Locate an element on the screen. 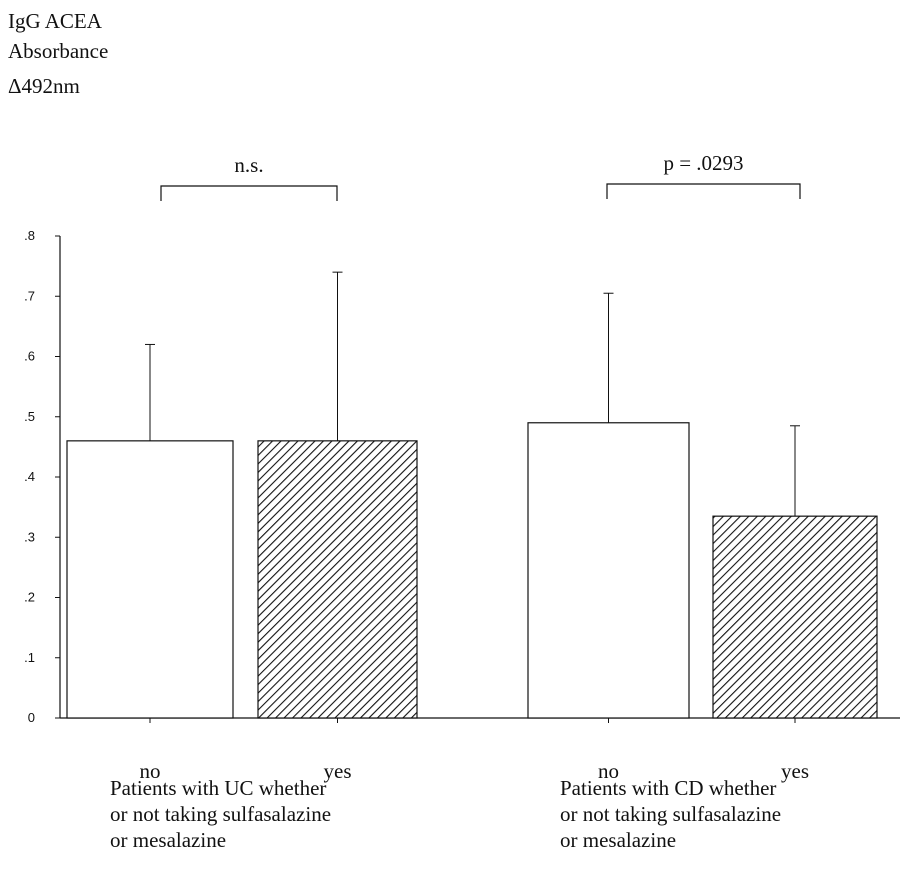 The image size is (904, 890). y-tick-label: .1 is located at coordinates (29, 657).